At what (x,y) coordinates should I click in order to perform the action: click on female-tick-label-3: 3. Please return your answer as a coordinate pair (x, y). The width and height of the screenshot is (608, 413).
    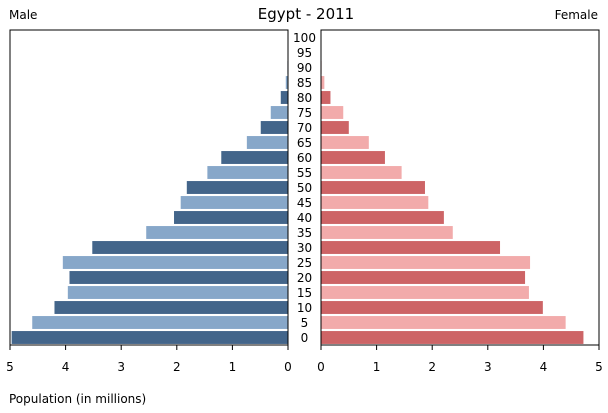
    Looking at the image, I should click on (488, 367).